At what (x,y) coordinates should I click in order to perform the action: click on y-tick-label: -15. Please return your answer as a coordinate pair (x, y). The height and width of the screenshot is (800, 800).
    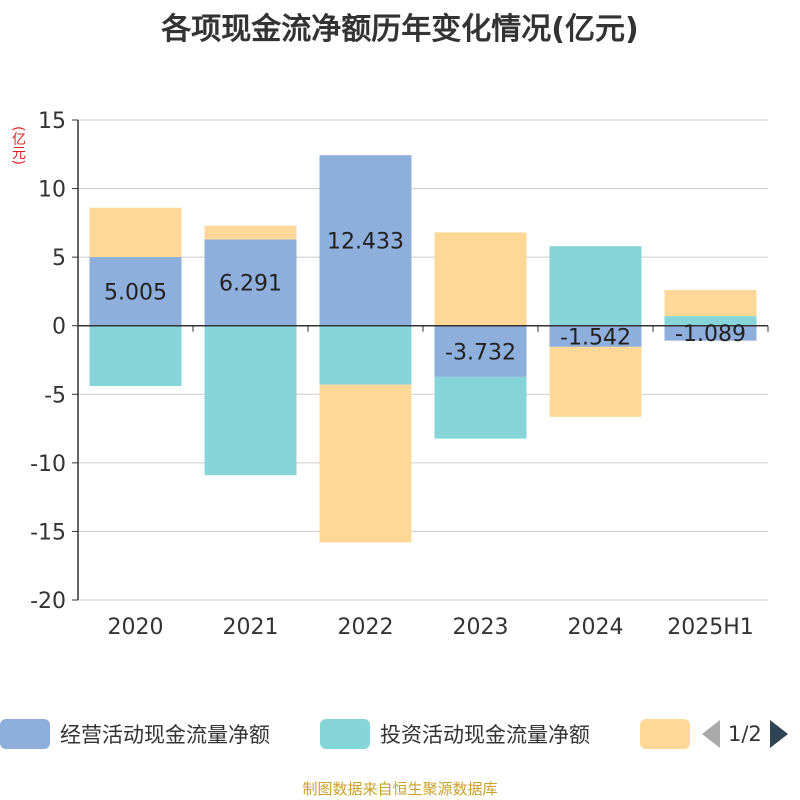
    Looking at the image, I should click on (48, 532).